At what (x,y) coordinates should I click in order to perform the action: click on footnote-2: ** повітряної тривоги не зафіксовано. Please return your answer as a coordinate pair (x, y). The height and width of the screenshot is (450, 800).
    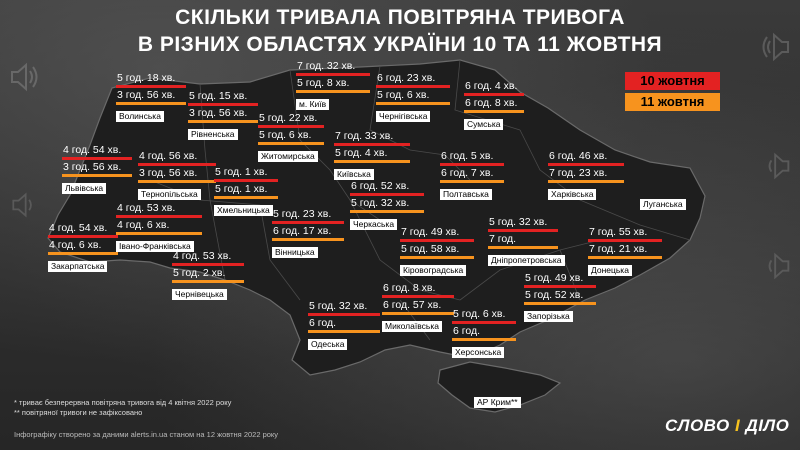
    Looking at the image, I should click on (78, 412).